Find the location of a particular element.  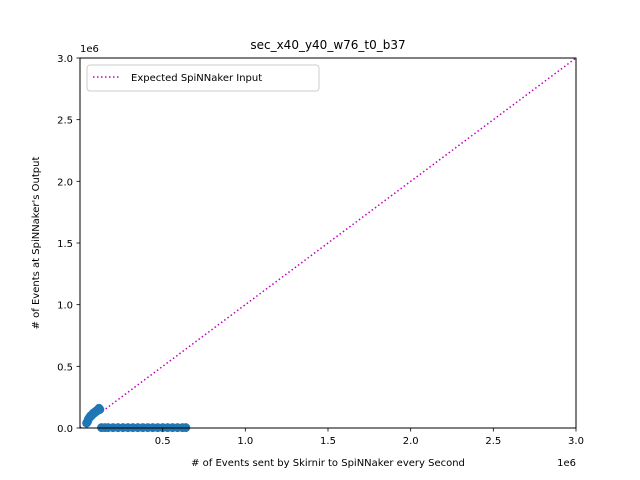

x-scale-label: 1e6 is located at coordinates (566, 463).